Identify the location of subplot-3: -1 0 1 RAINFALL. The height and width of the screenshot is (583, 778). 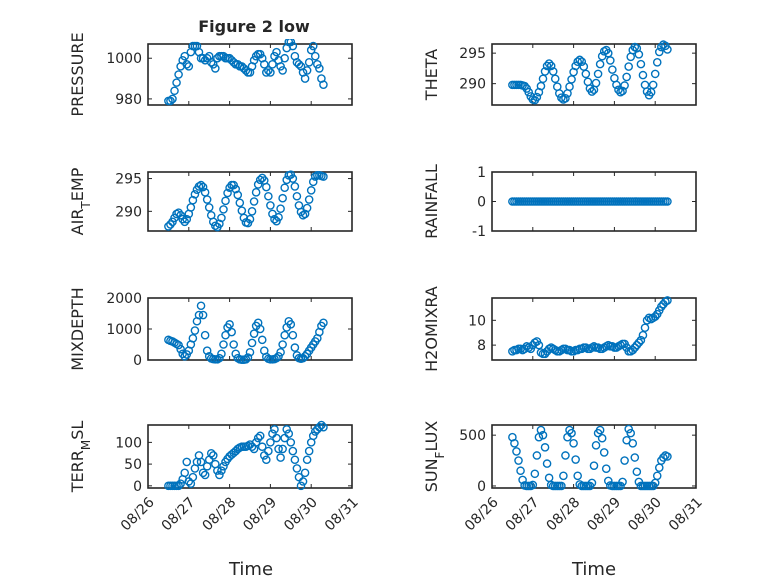
(559, 202).